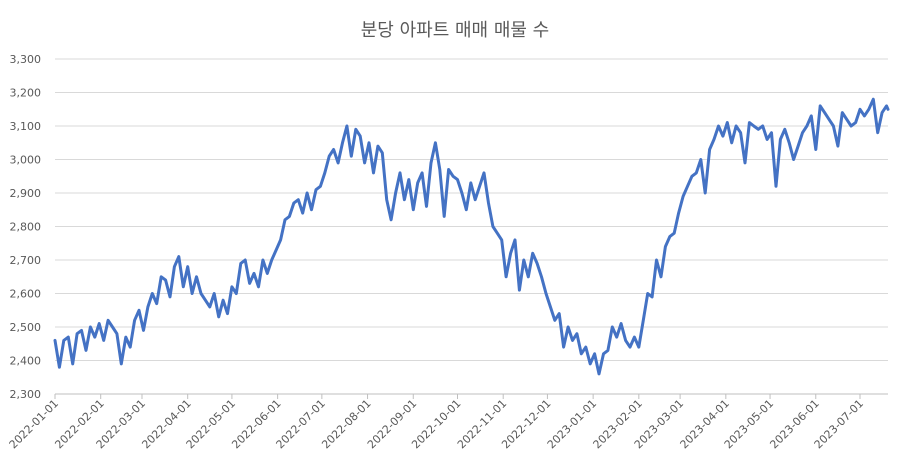 The image size is (911, 461). What do you see at coordinates (26, 327) in the screenshot?
I see `y-tick-label: 2,500` at bounding box center [26, 327].